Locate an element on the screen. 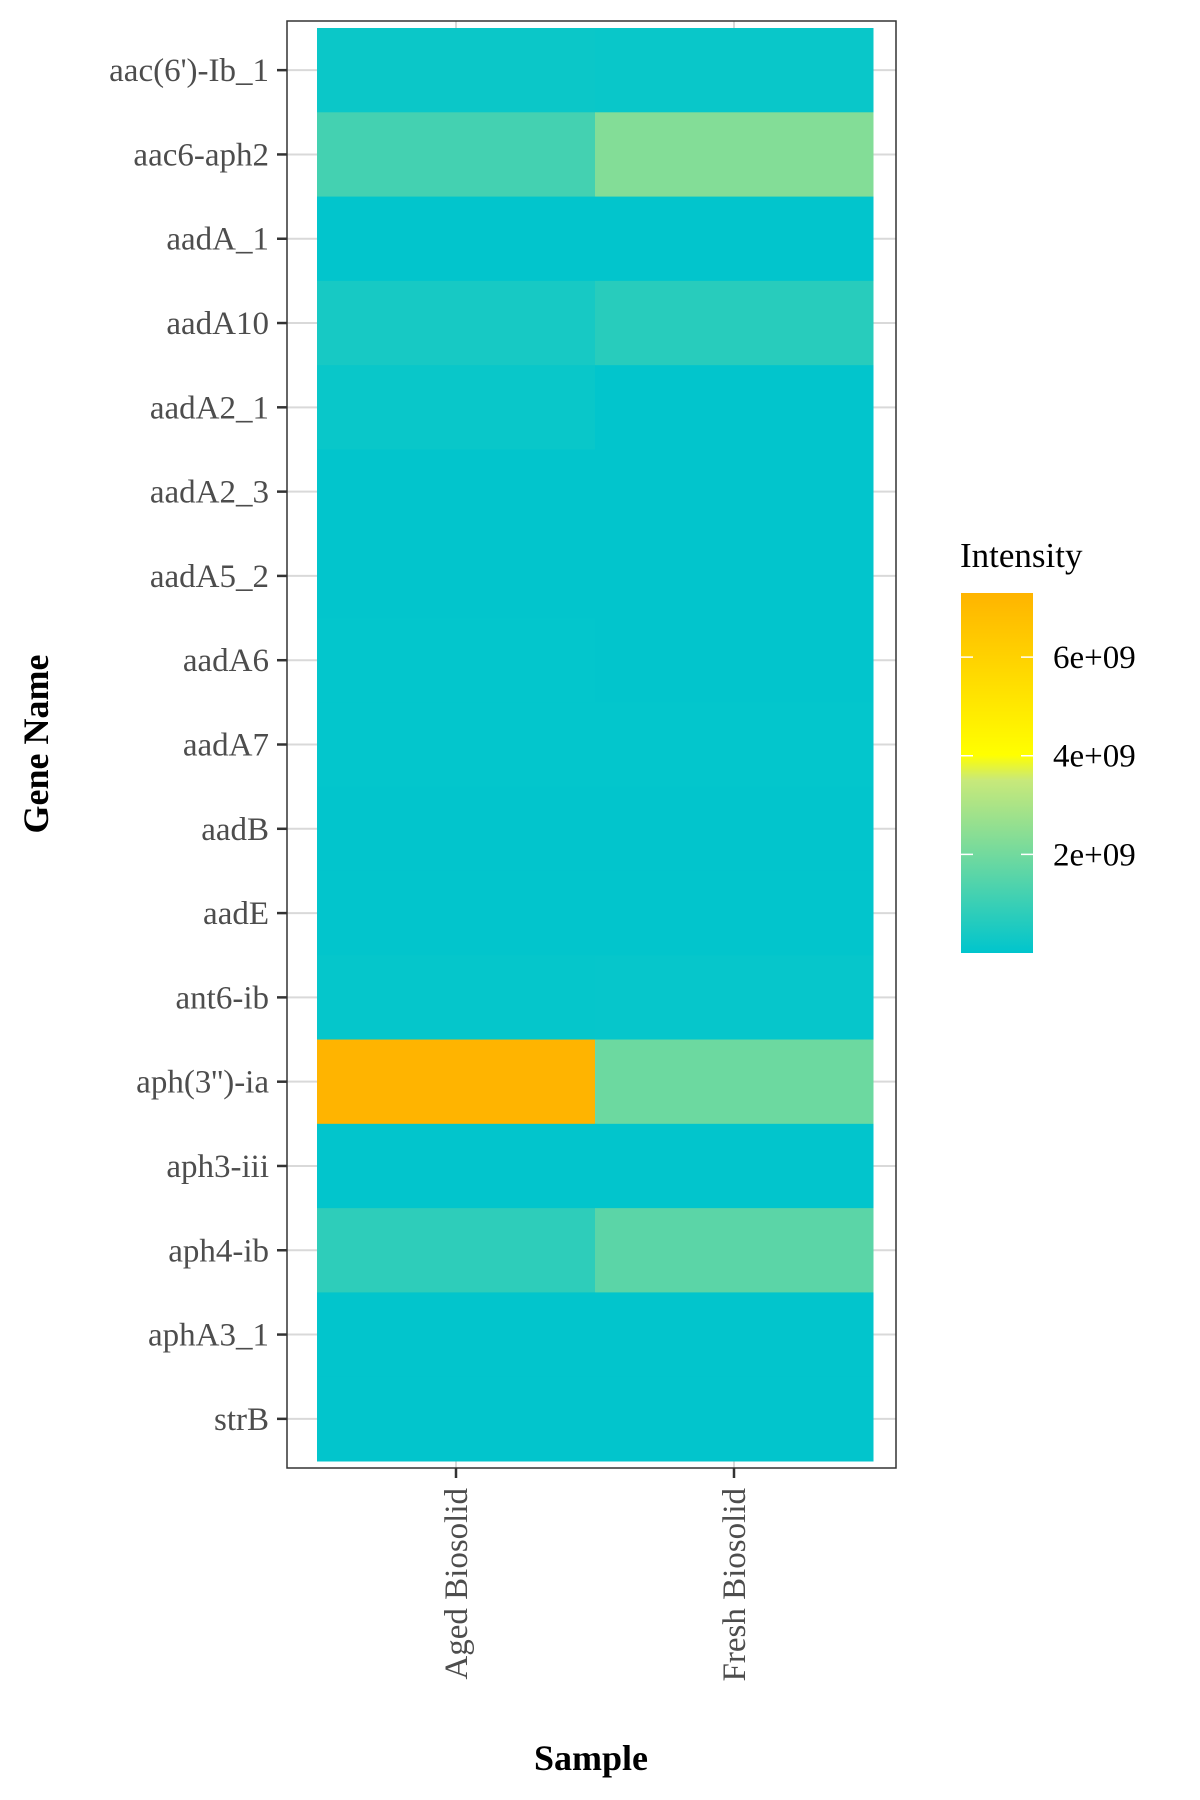  legend-ticks: 2e+09 4e+09 6e+09 is located at coordinates (1048, 756).